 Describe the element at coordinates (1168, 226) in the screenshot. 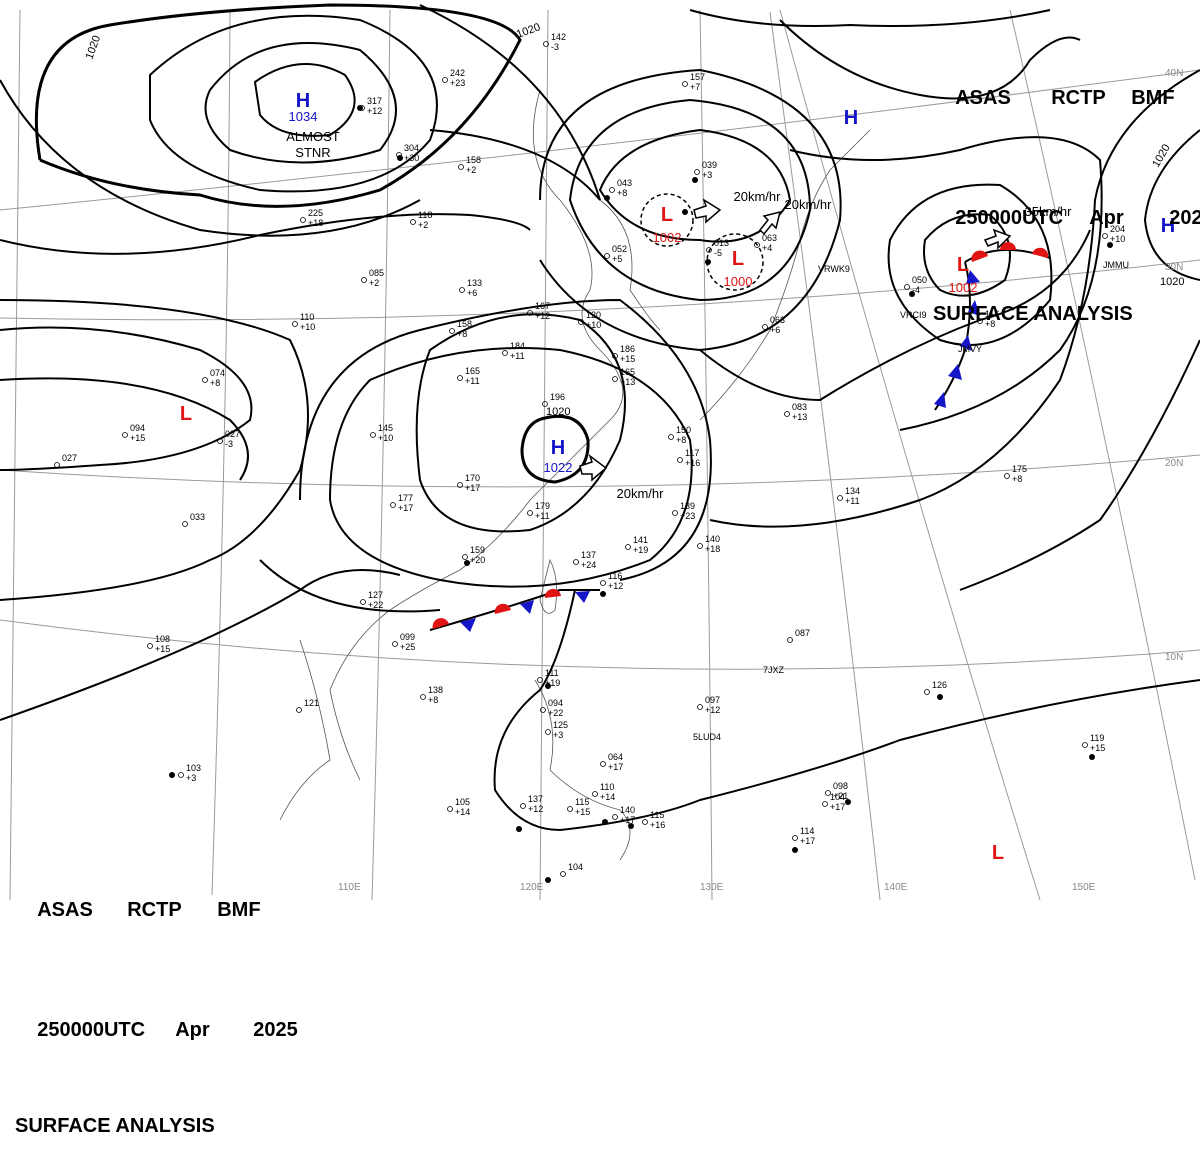

I see `high-pressure-center: H` at that location.